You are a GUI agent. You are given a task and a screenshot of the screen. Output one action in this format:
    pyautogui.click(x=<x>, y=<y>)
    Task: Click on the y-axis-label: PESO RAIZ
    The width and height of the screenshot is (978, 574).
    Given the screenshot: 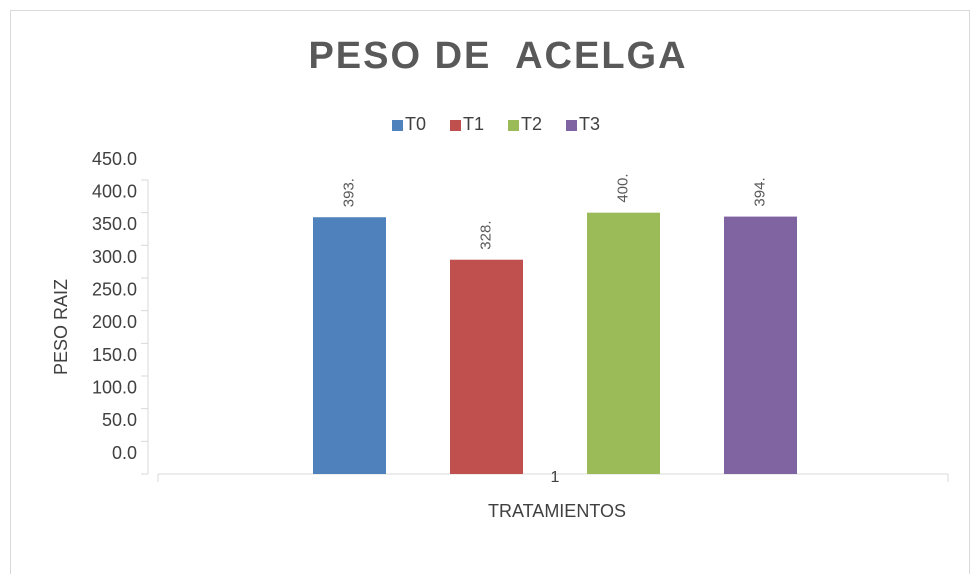 What is the action you would take?
    pyautogui.click(x=61, y=327)
    